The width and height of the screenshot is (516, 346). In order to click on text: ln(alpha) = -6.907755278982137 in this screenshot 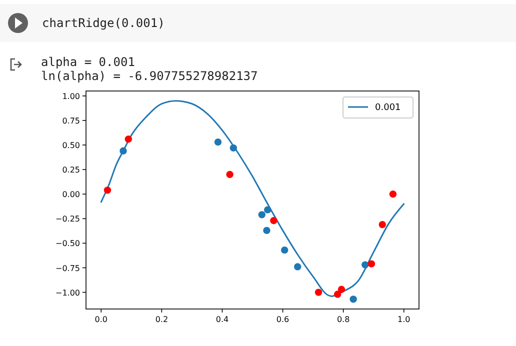, I will do `click(149, 76)`.